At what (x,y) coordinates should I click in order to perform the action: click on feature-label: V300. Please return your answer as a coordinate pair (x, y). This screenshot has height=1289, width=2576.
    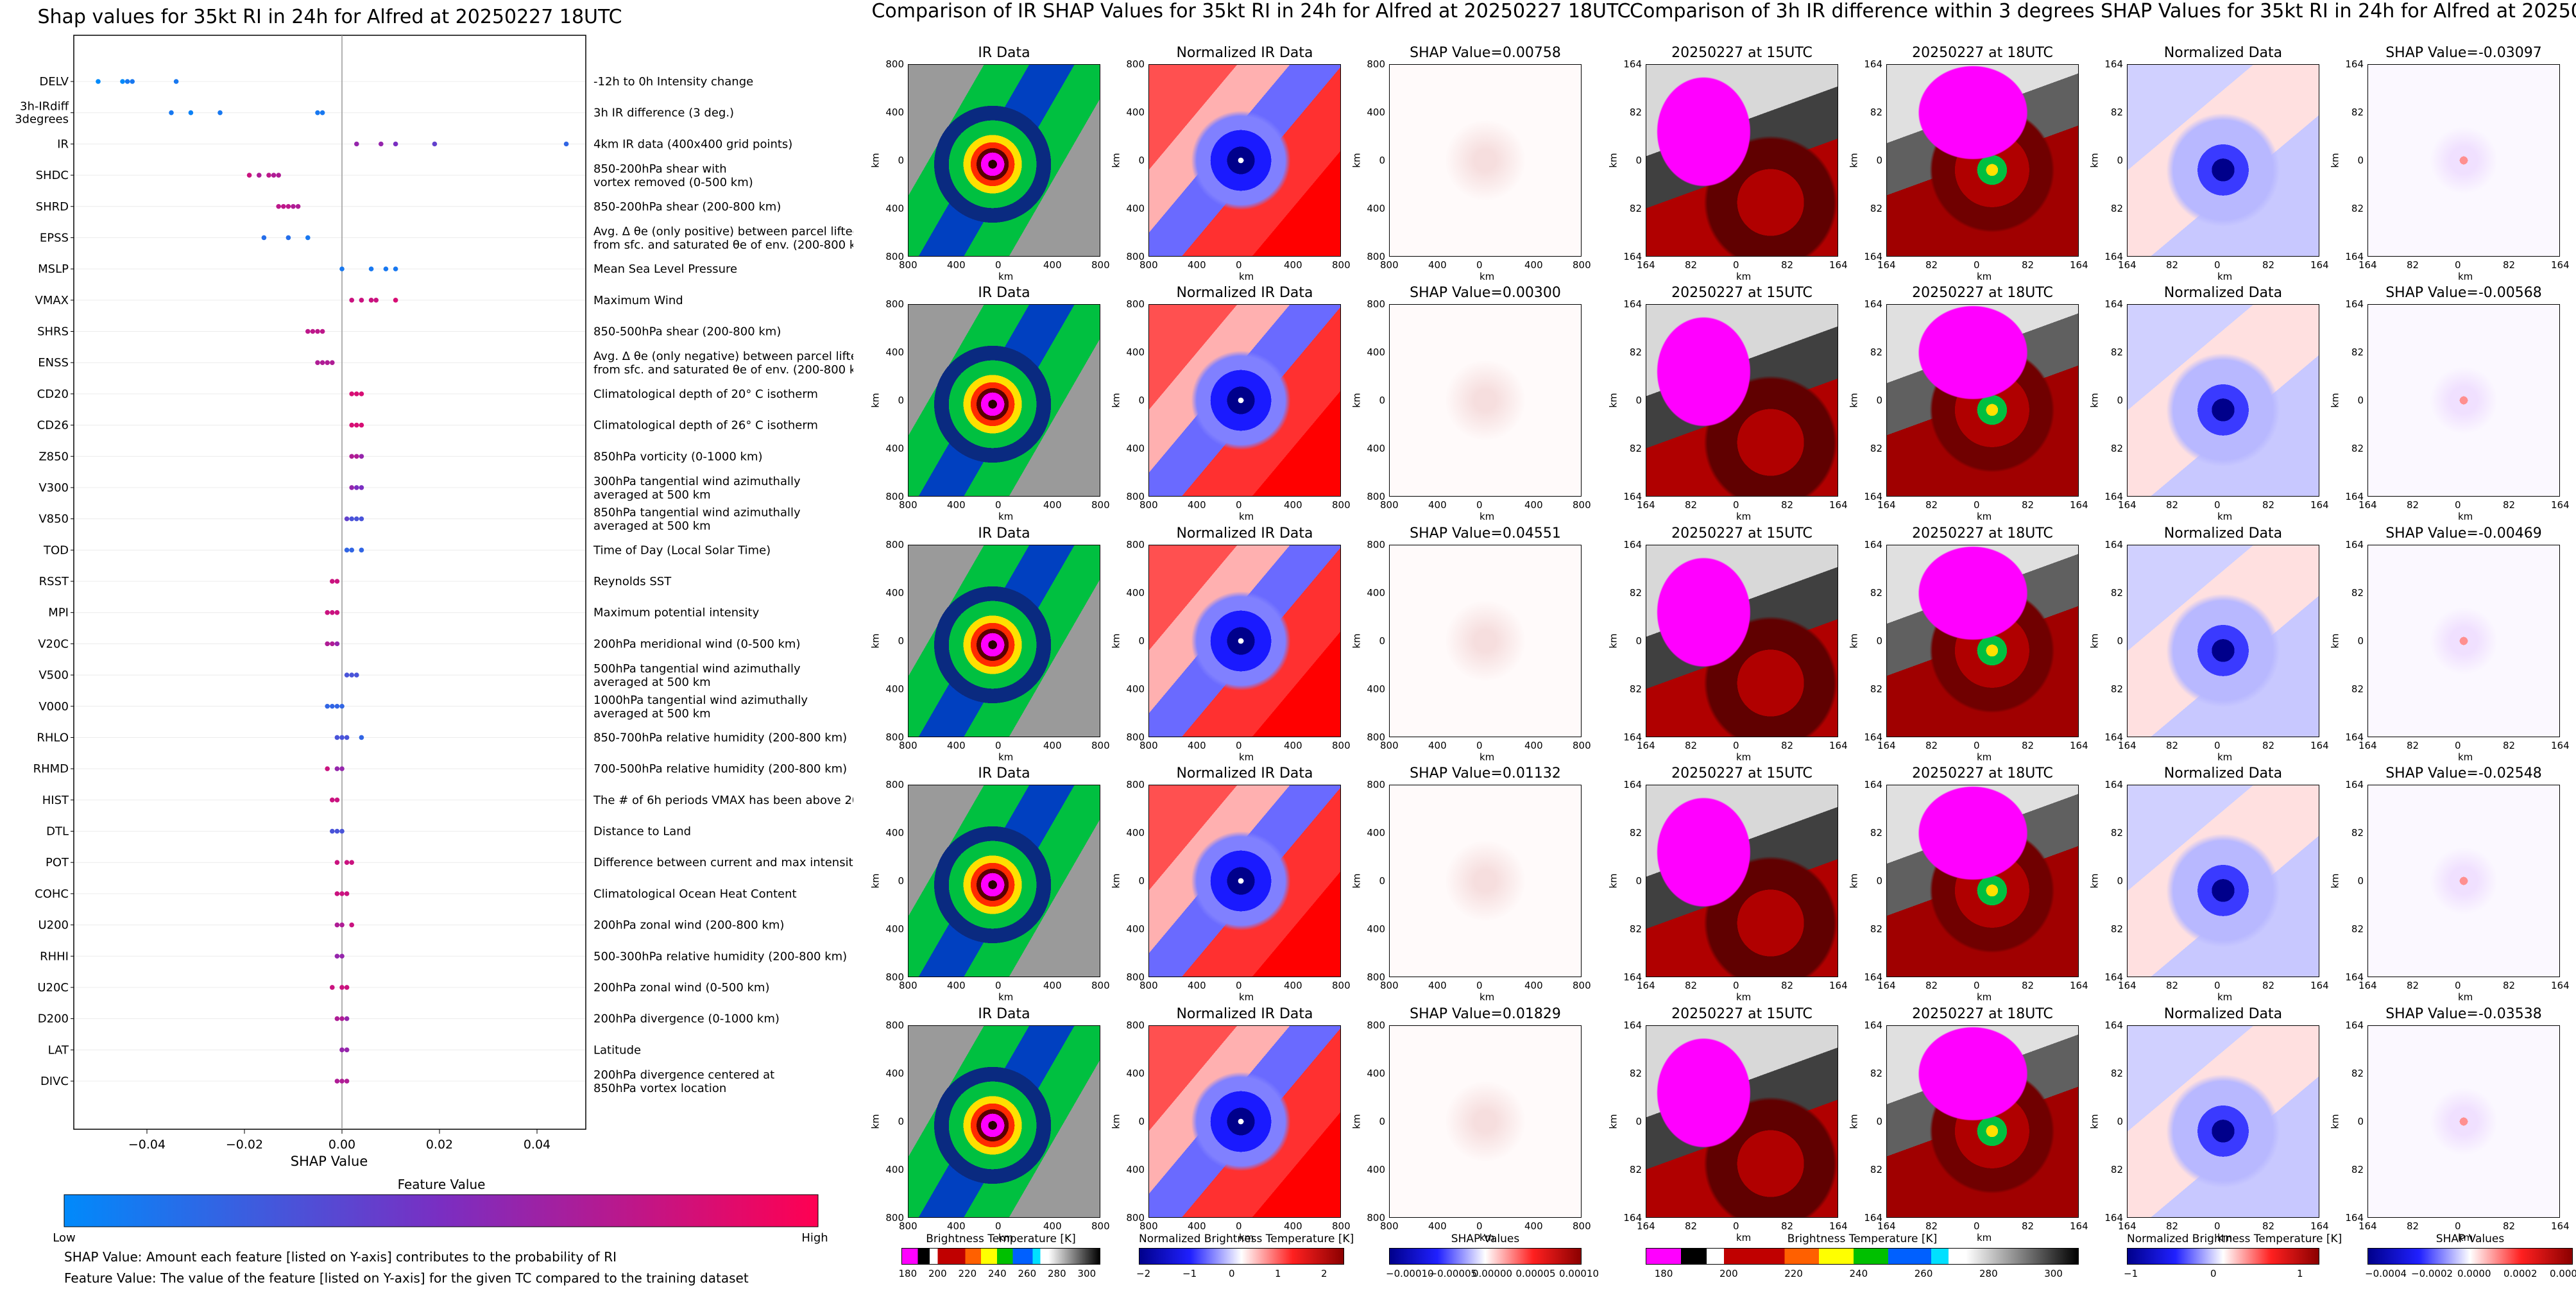
    Looking at the image, I should click on (53, 488).